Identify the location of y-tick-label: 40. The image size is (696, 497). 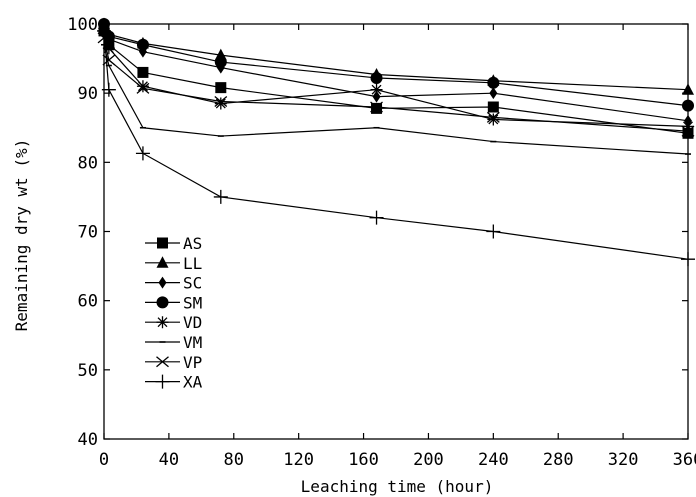
(88, 440).